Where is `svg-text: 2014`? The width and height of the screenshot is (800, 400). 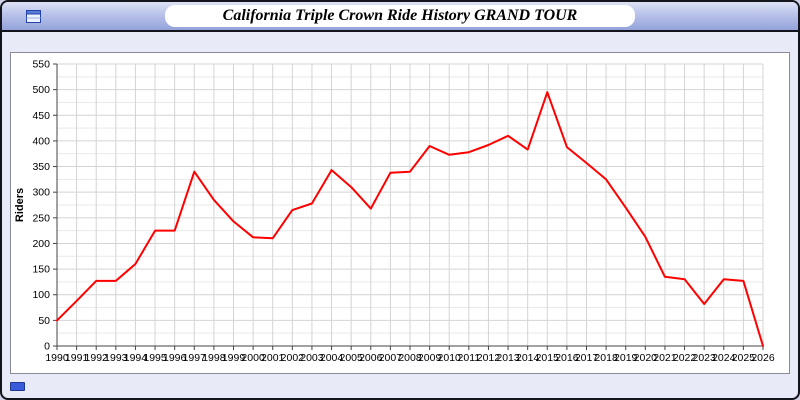 svg-text: 2014 is located at coordinates (528, 358).